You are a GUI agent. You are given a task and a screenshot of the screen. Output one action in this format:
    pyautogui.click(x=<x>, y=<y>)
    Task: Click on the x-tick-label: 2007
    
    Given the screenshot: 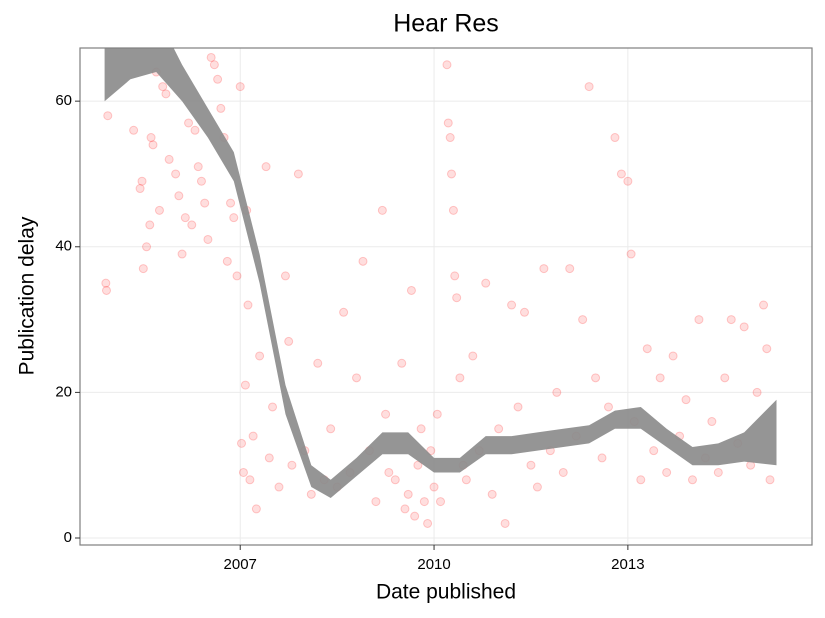 What is the action you would take?
    pyautogui.click(x=240, y=564)
    